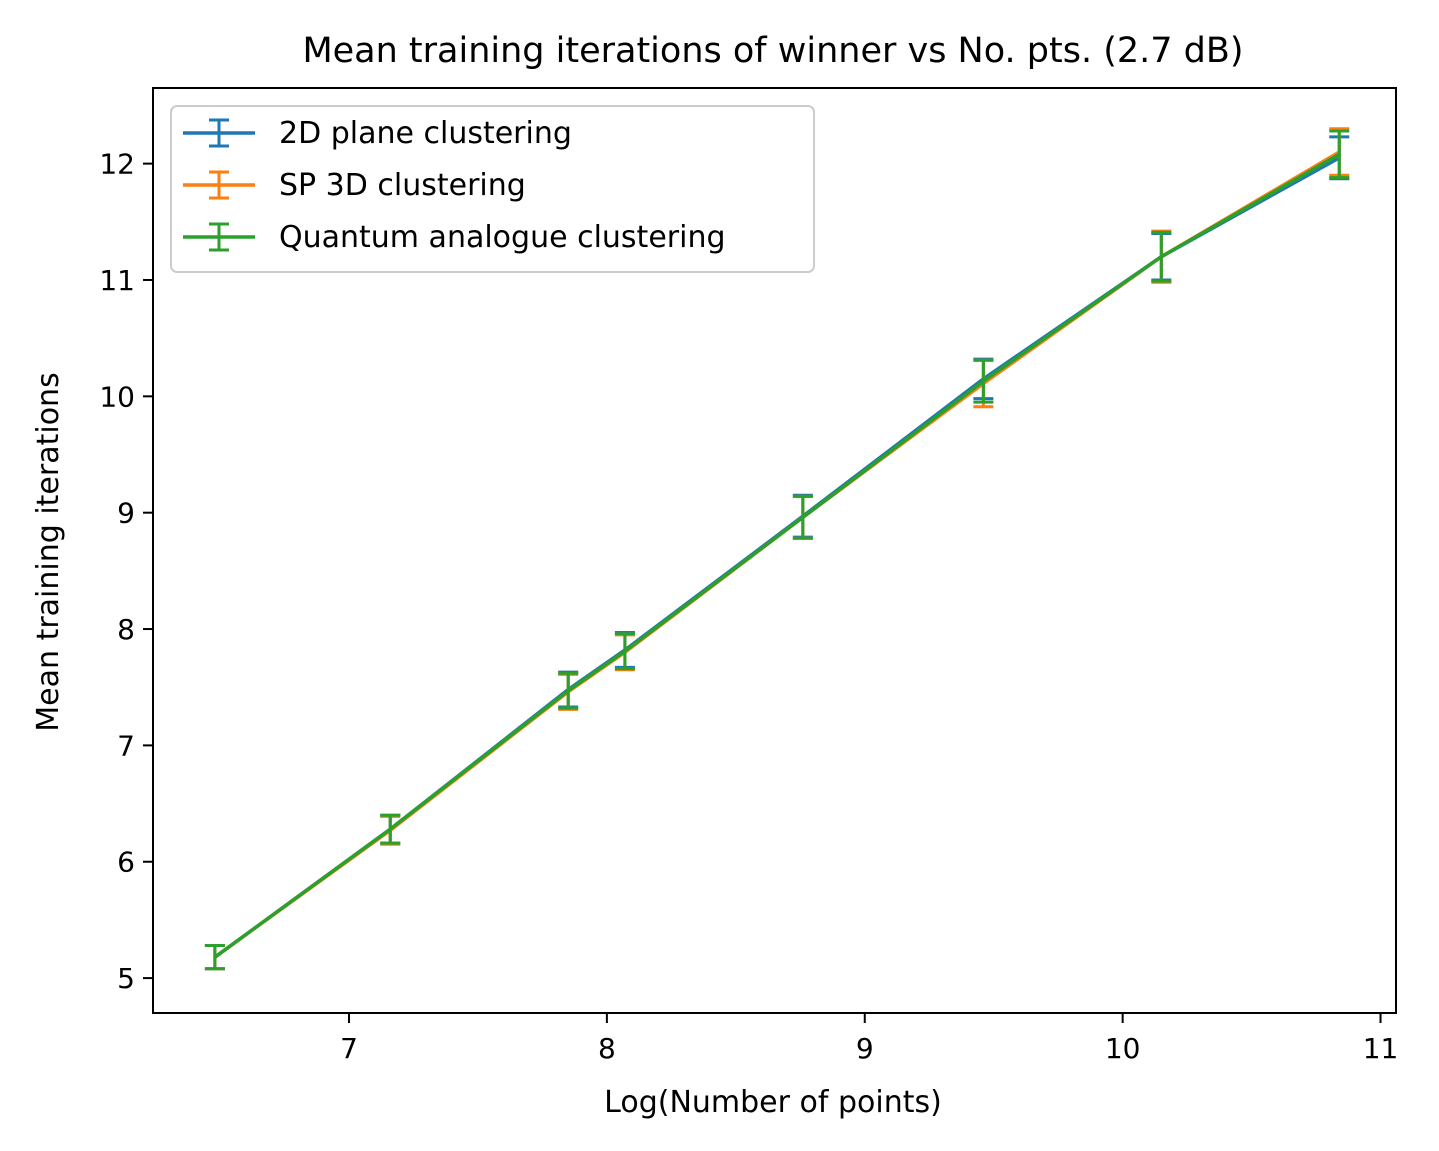 The width and height of the screenshot is (1439, 1151). I want to click on legend-label: Quantum analogue clustering, so click(502, 237).